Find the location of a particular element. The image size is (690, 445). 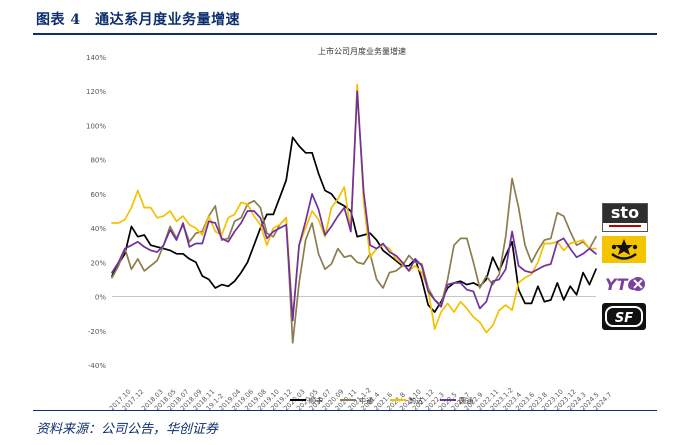

figure-title: 图表 4 通达系月度业务量增速 is located at coordinates (138, 20).